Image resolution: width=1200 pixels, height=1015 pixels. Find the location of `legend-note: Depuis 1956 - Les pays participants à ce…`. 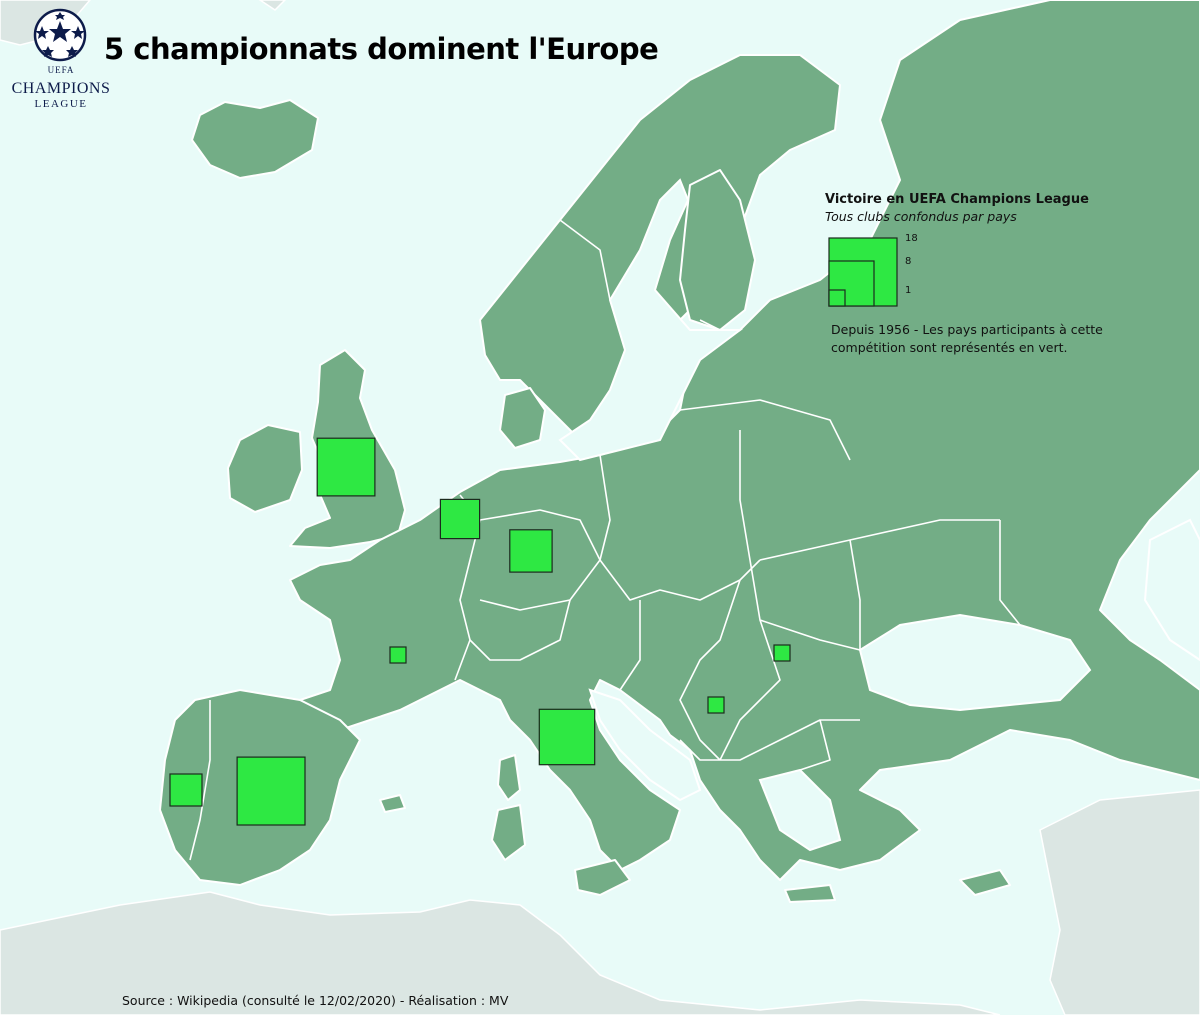

legend-note: Depuis 1956 - Les pays participants à ce… is located at coordinates (967, 338).